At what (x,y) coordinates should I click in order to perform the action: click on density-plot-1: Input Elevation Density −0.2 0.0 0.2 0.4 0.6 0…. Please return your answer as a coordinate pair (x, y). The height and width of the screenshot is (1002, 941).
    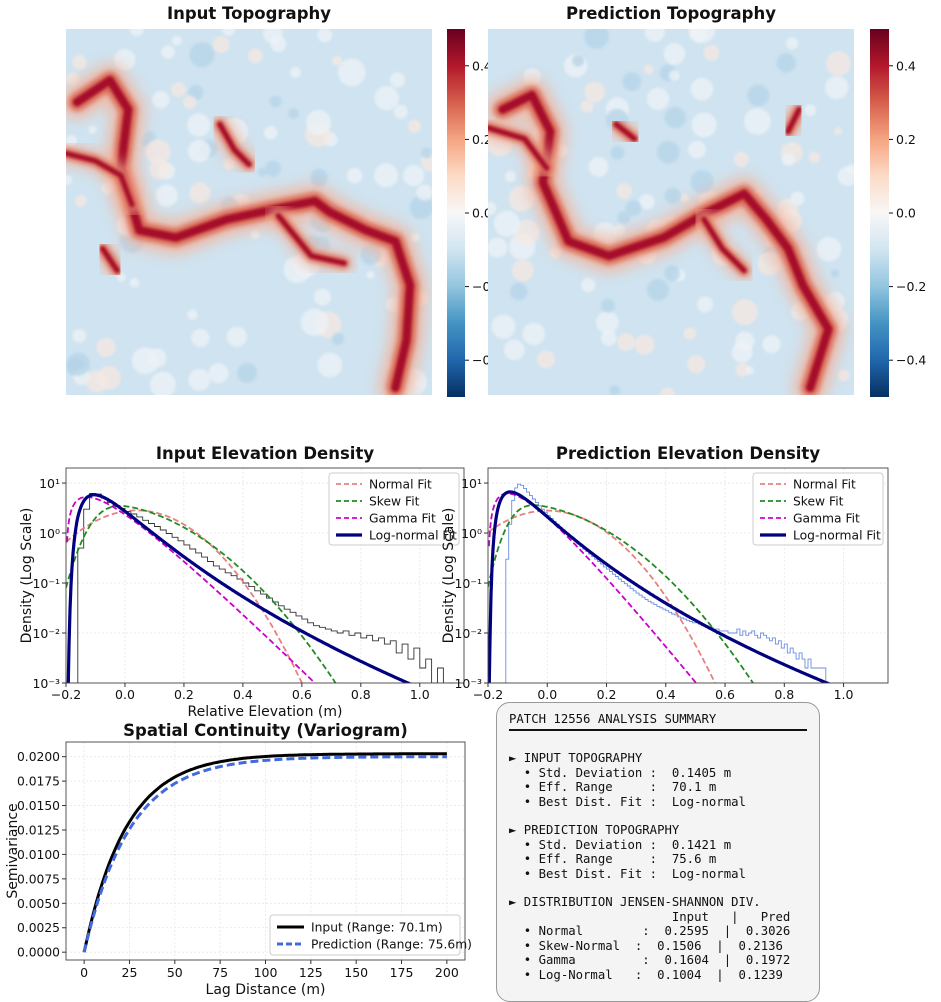
    Looking at the image, I should click on (242, 582).